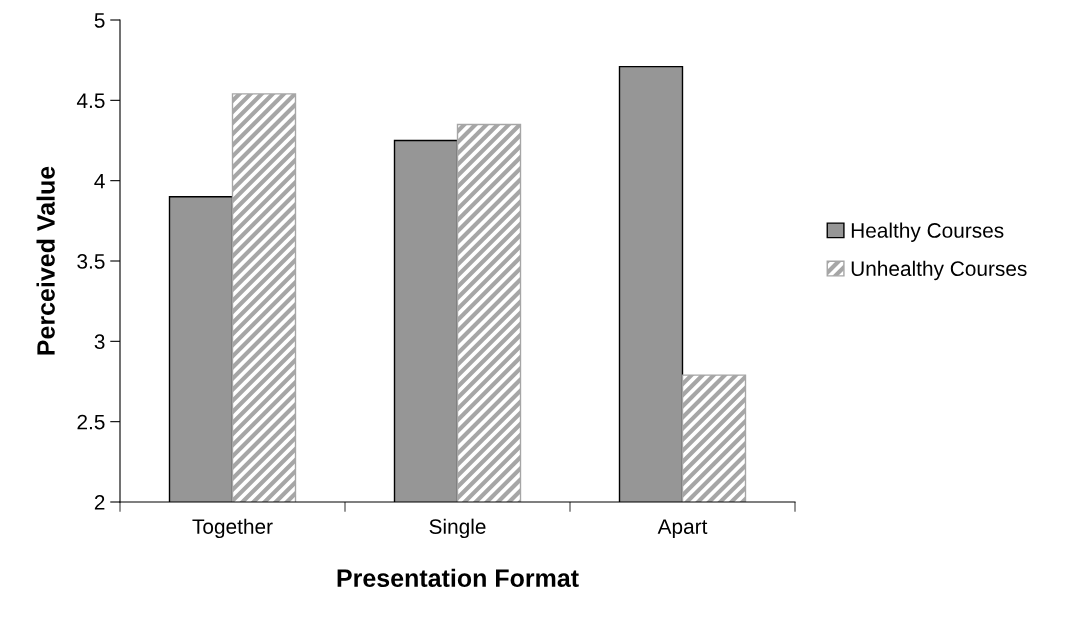 Image resolution: width=1080 pixels, height=627 pixels. What do you see at coordinates (99, 181) in the screenshot?
I see `y-tick-label: 4` at bounding box center [99, 181].